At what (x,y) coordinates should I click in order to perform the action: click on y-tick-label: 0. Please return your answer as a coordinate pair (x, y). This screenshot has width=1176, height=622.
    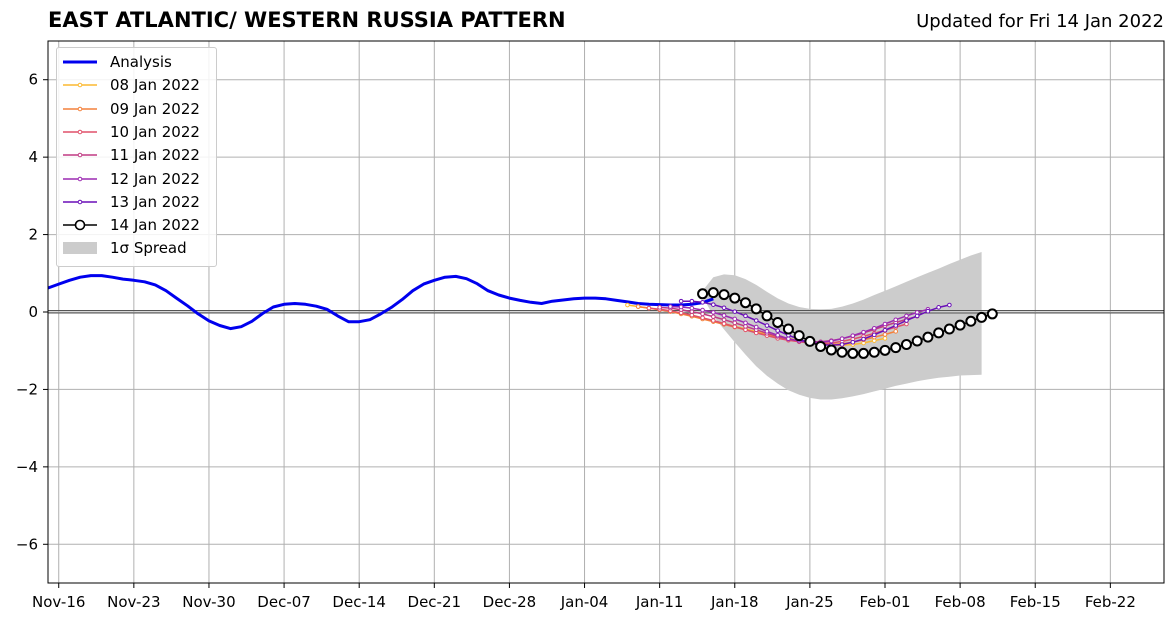
    Looking at the image, I should click on (33, 312).